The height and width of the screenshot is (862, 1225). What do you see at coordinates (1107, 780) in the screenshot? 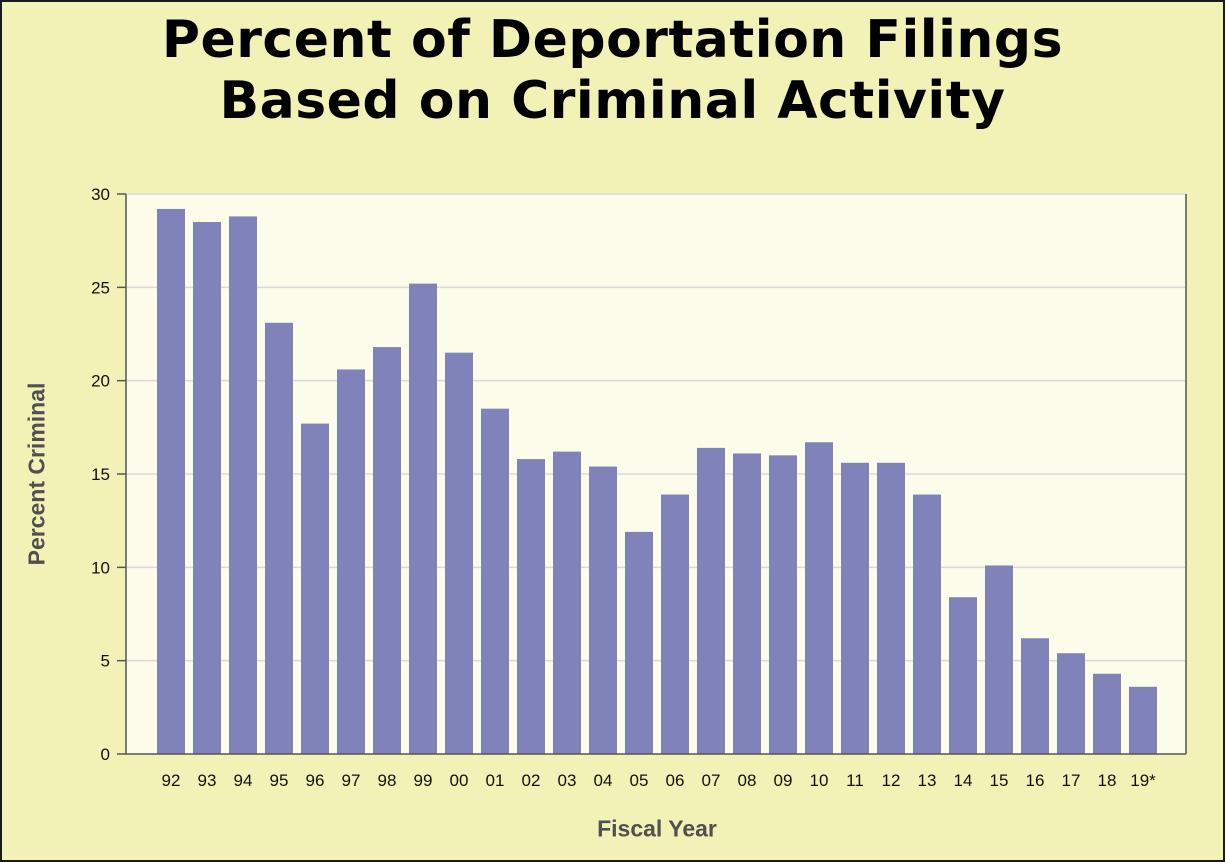
I see `x-tick-label: 18` at bounding box center [1107, 780].